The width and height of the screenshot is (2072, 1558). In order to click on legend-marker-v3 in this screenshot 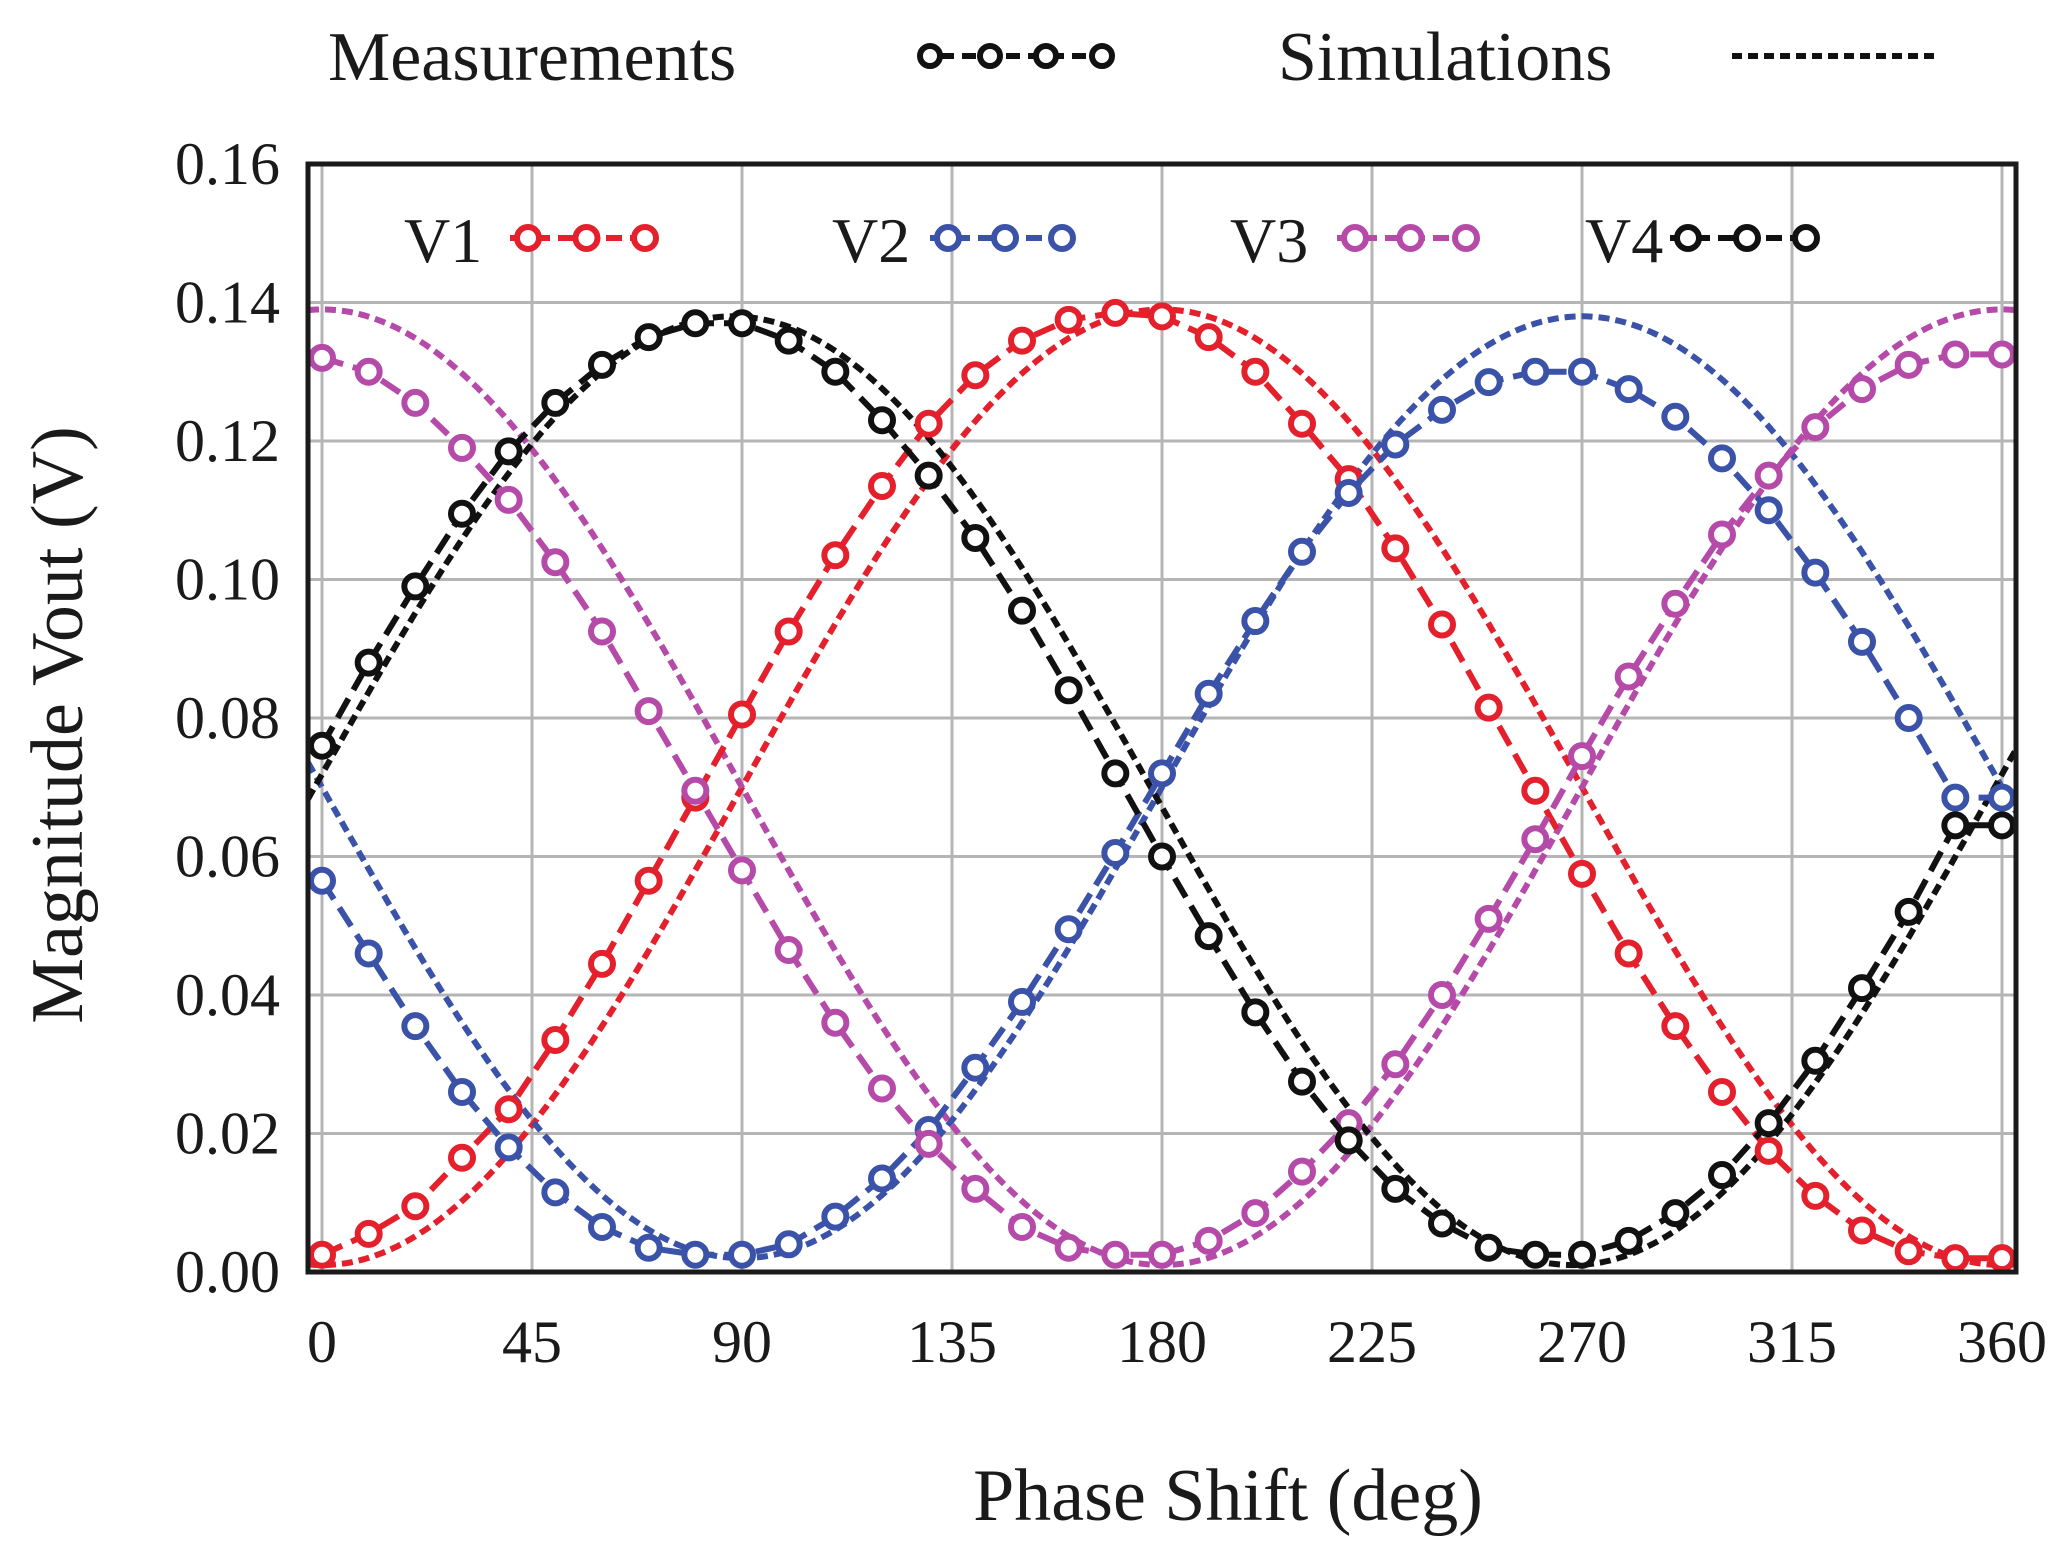, I will do `click(1410, 238)`.